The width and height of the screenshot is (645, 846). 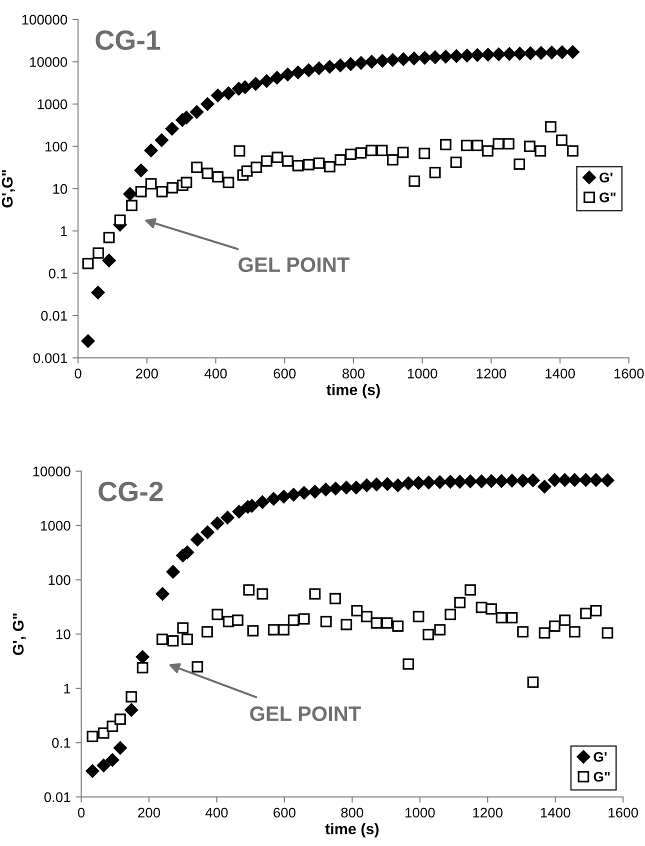 I want to click on chart-title: CG-2, so click(x=130, y=492).